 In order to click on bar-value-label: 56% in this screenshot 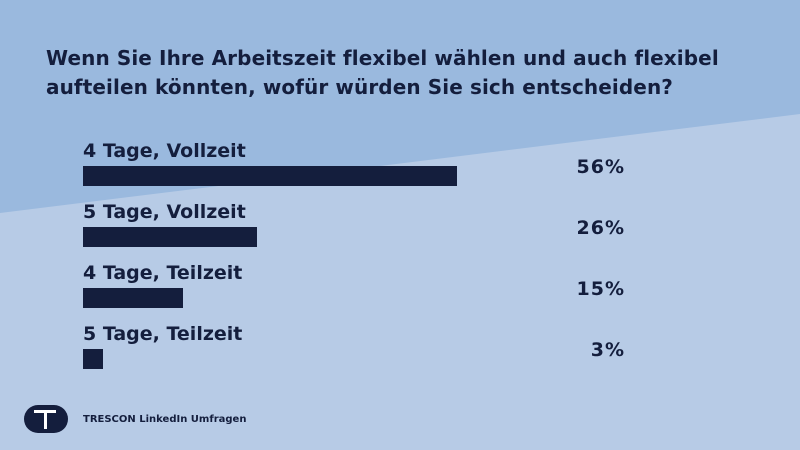, I will do `click(600, 167)`.